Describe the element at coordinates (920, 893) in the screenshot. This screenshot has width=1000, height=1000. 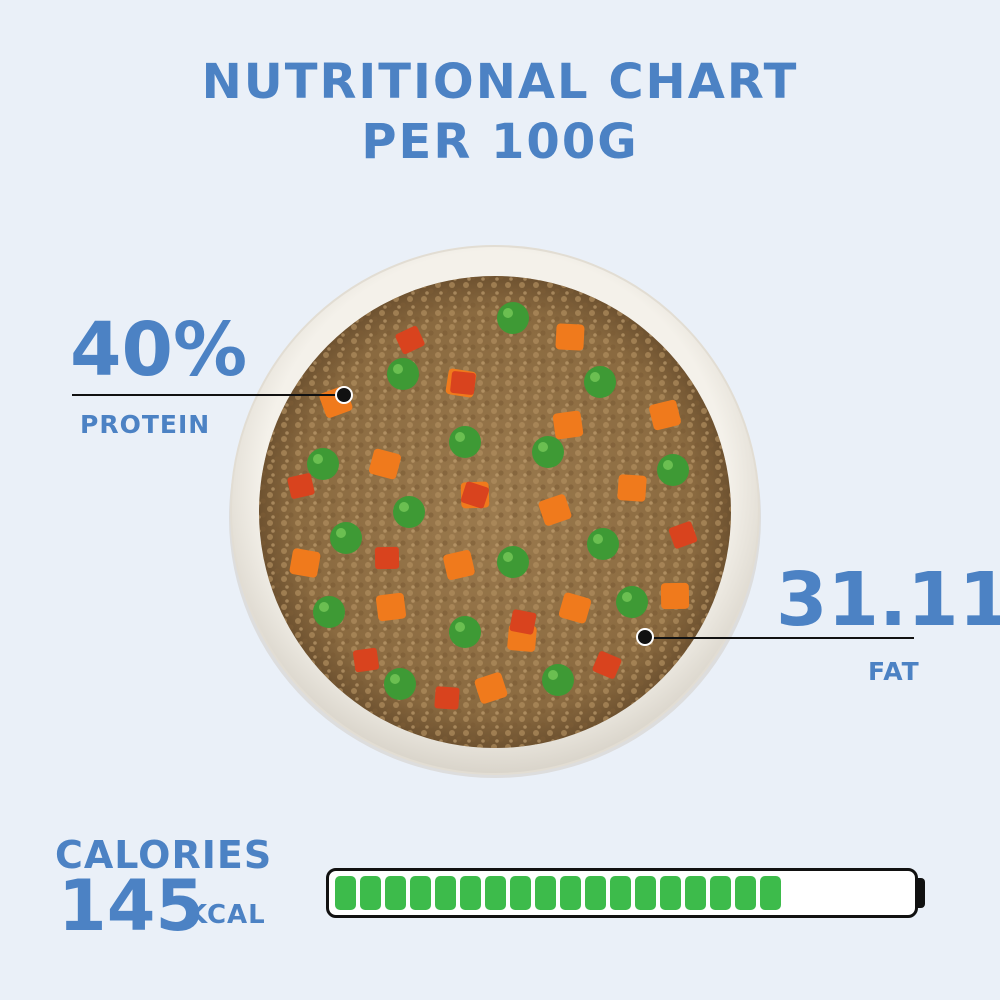
I see `battery-cap` at that location.